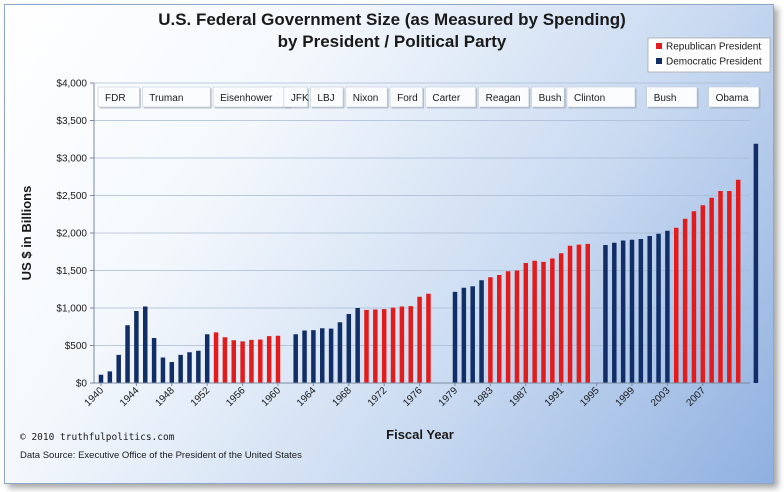 Image resolution: width=784 pixels, height=492 pixels. I want to click on president-label: FDR, so click(119, 97).